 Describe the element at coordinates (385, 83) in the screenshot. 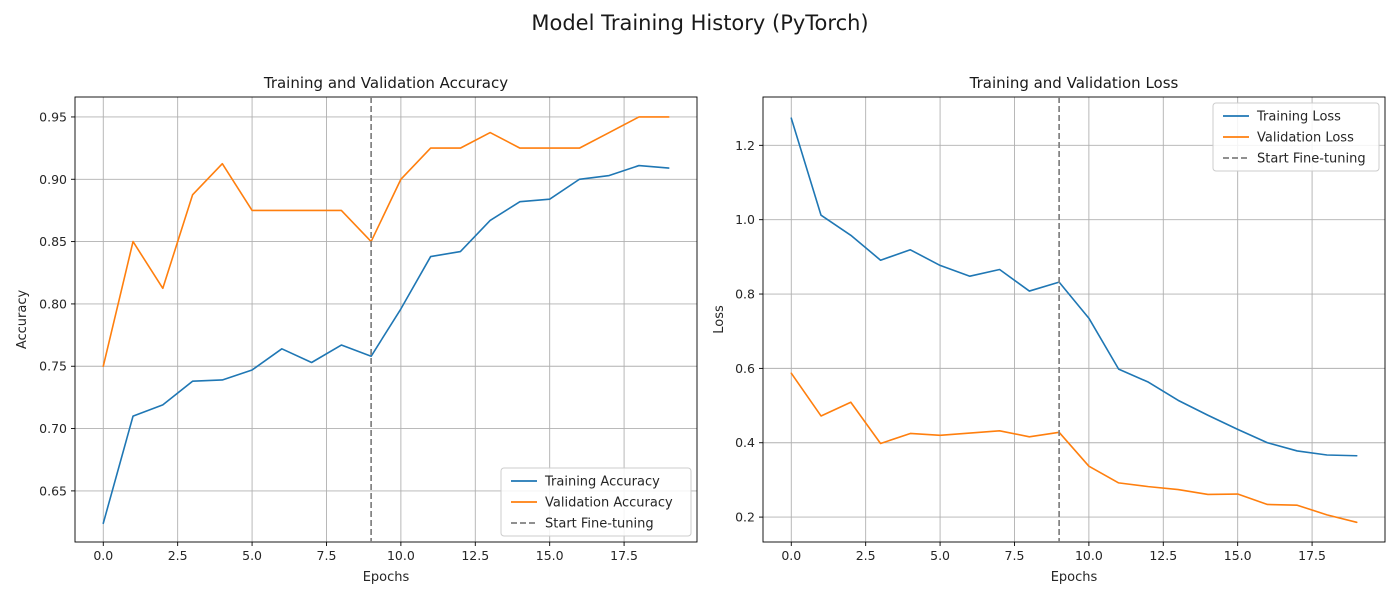

I see `accuracy-chart-title: Training and Validation Accuracy` at that location.